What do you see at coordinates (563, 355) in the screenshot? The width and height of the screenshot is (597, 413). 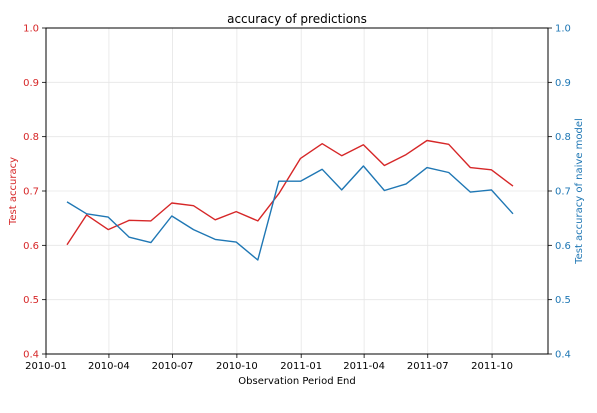 I see `right-tick-label: 0.4` at bounding box center [563, 355].